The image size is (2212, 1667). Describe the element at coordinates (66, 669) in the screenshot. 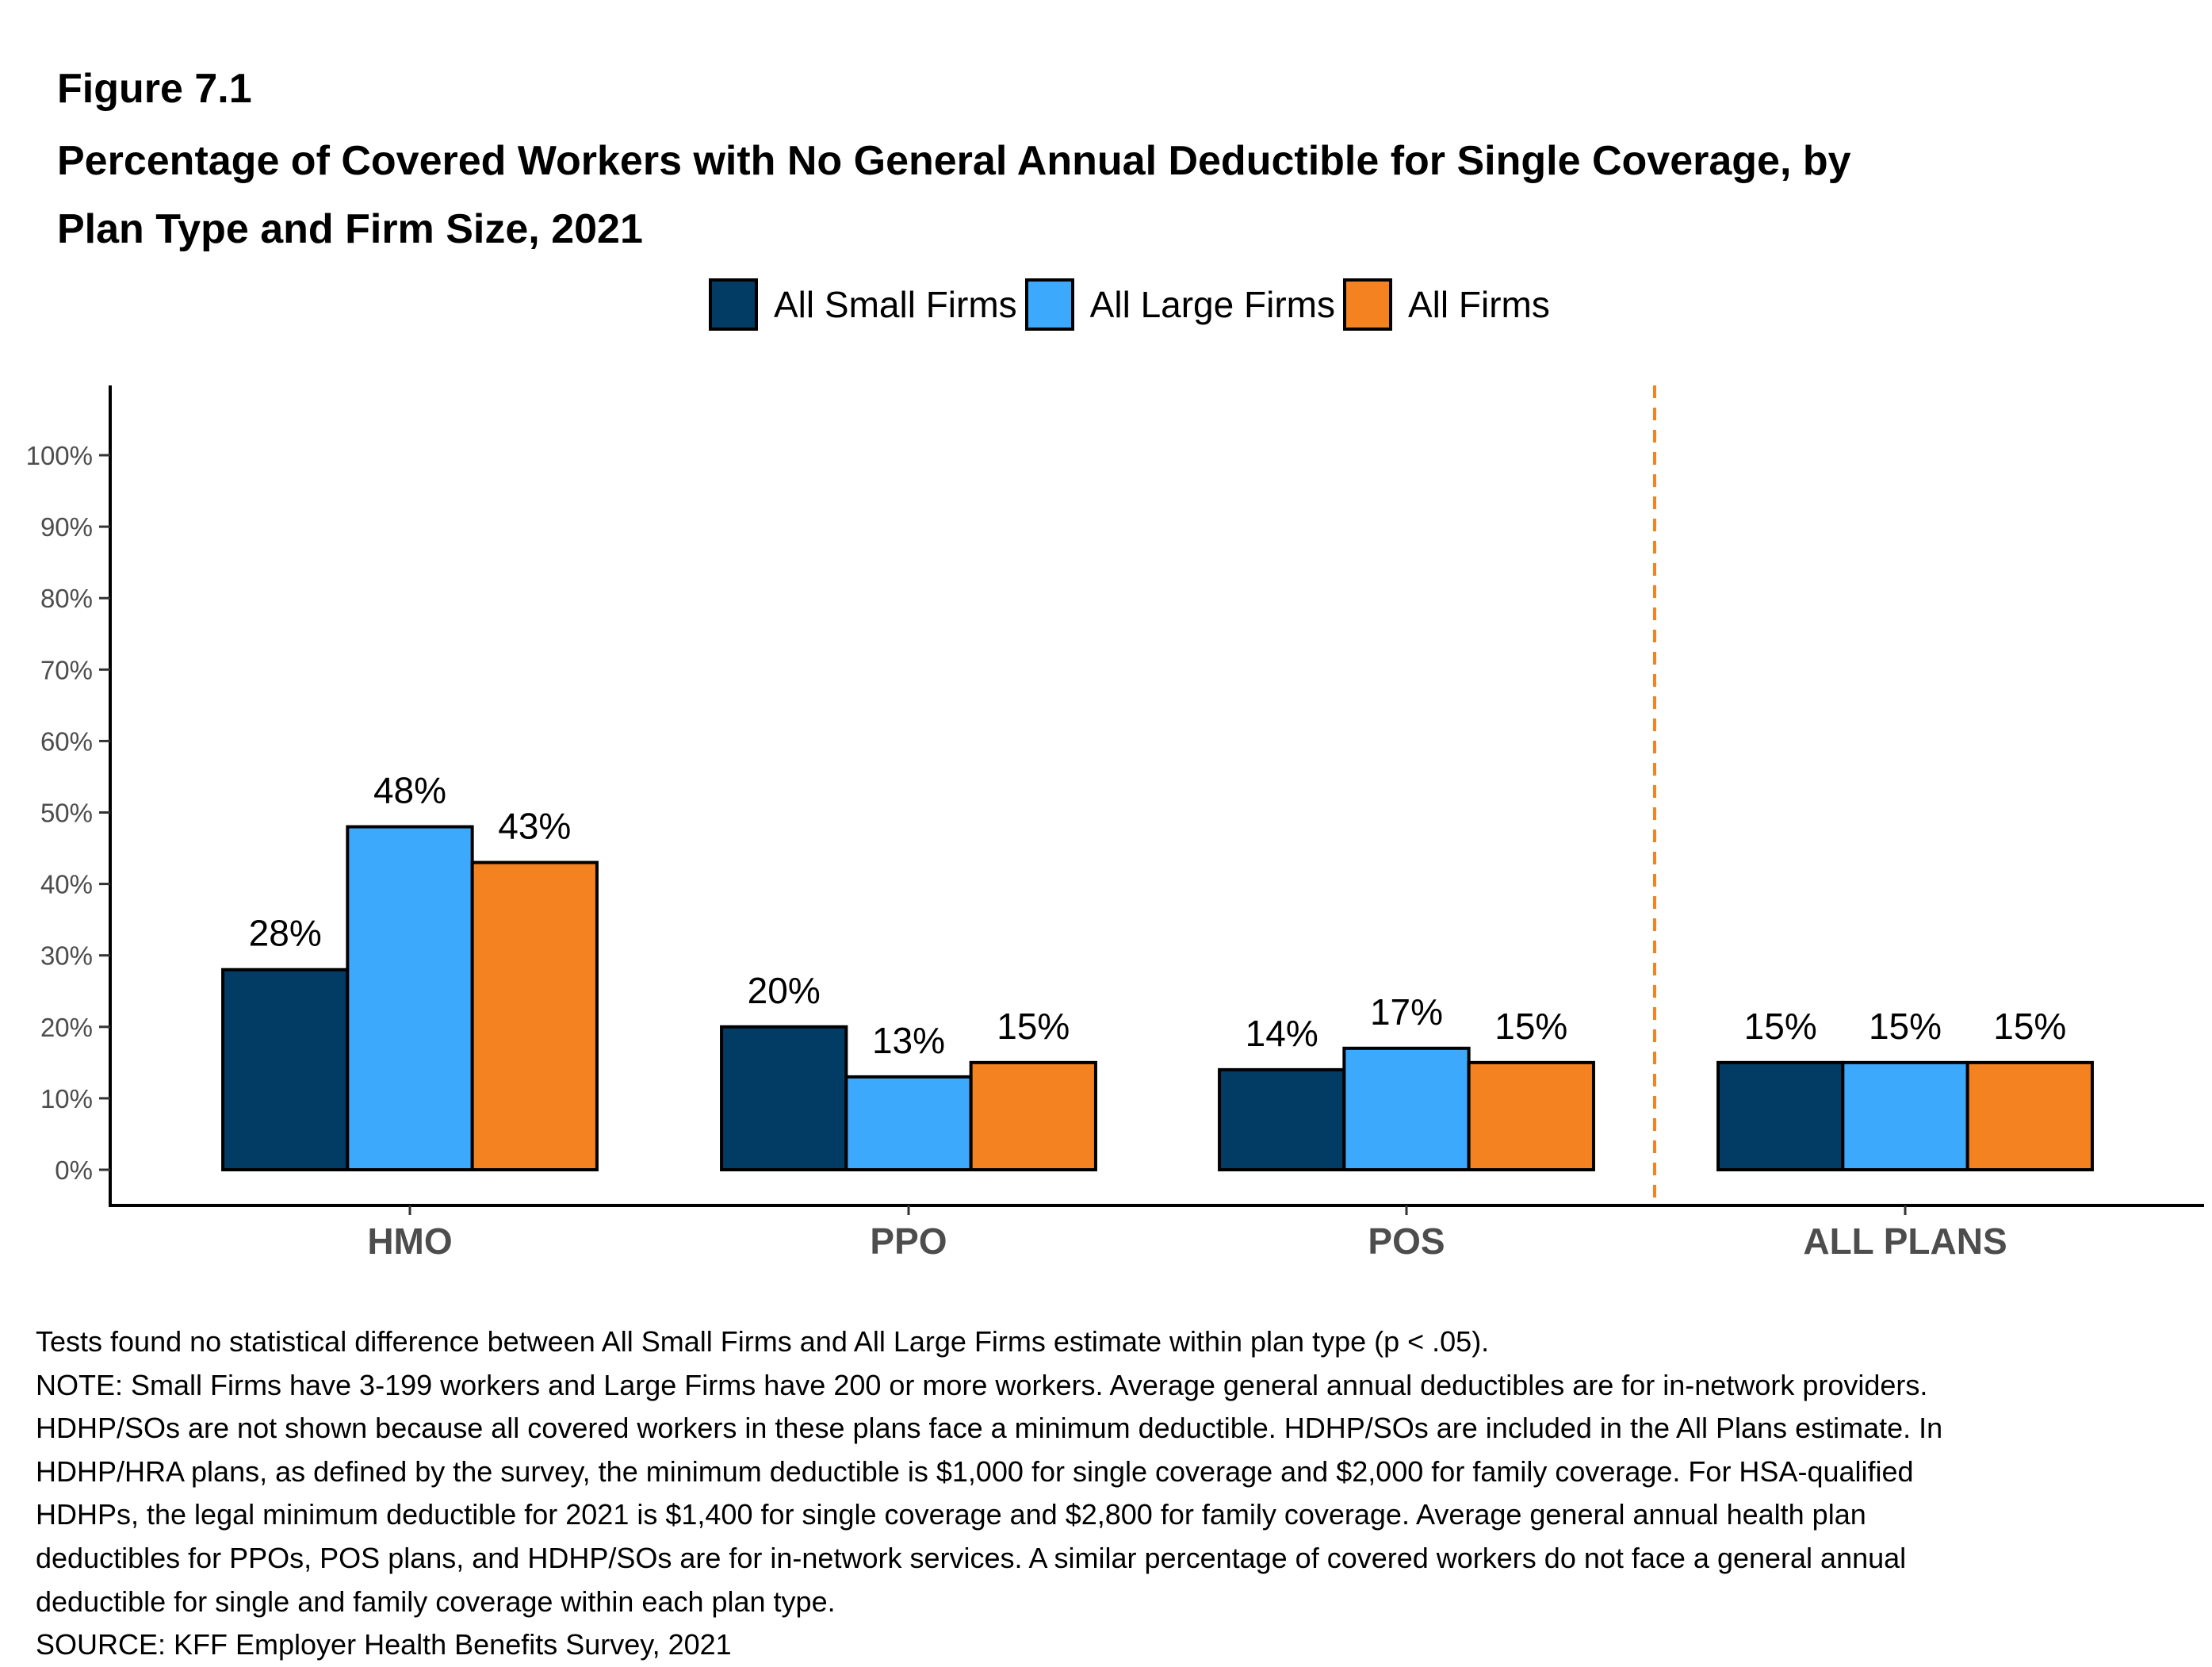

I see `y-tick-label: 70%` at that location.